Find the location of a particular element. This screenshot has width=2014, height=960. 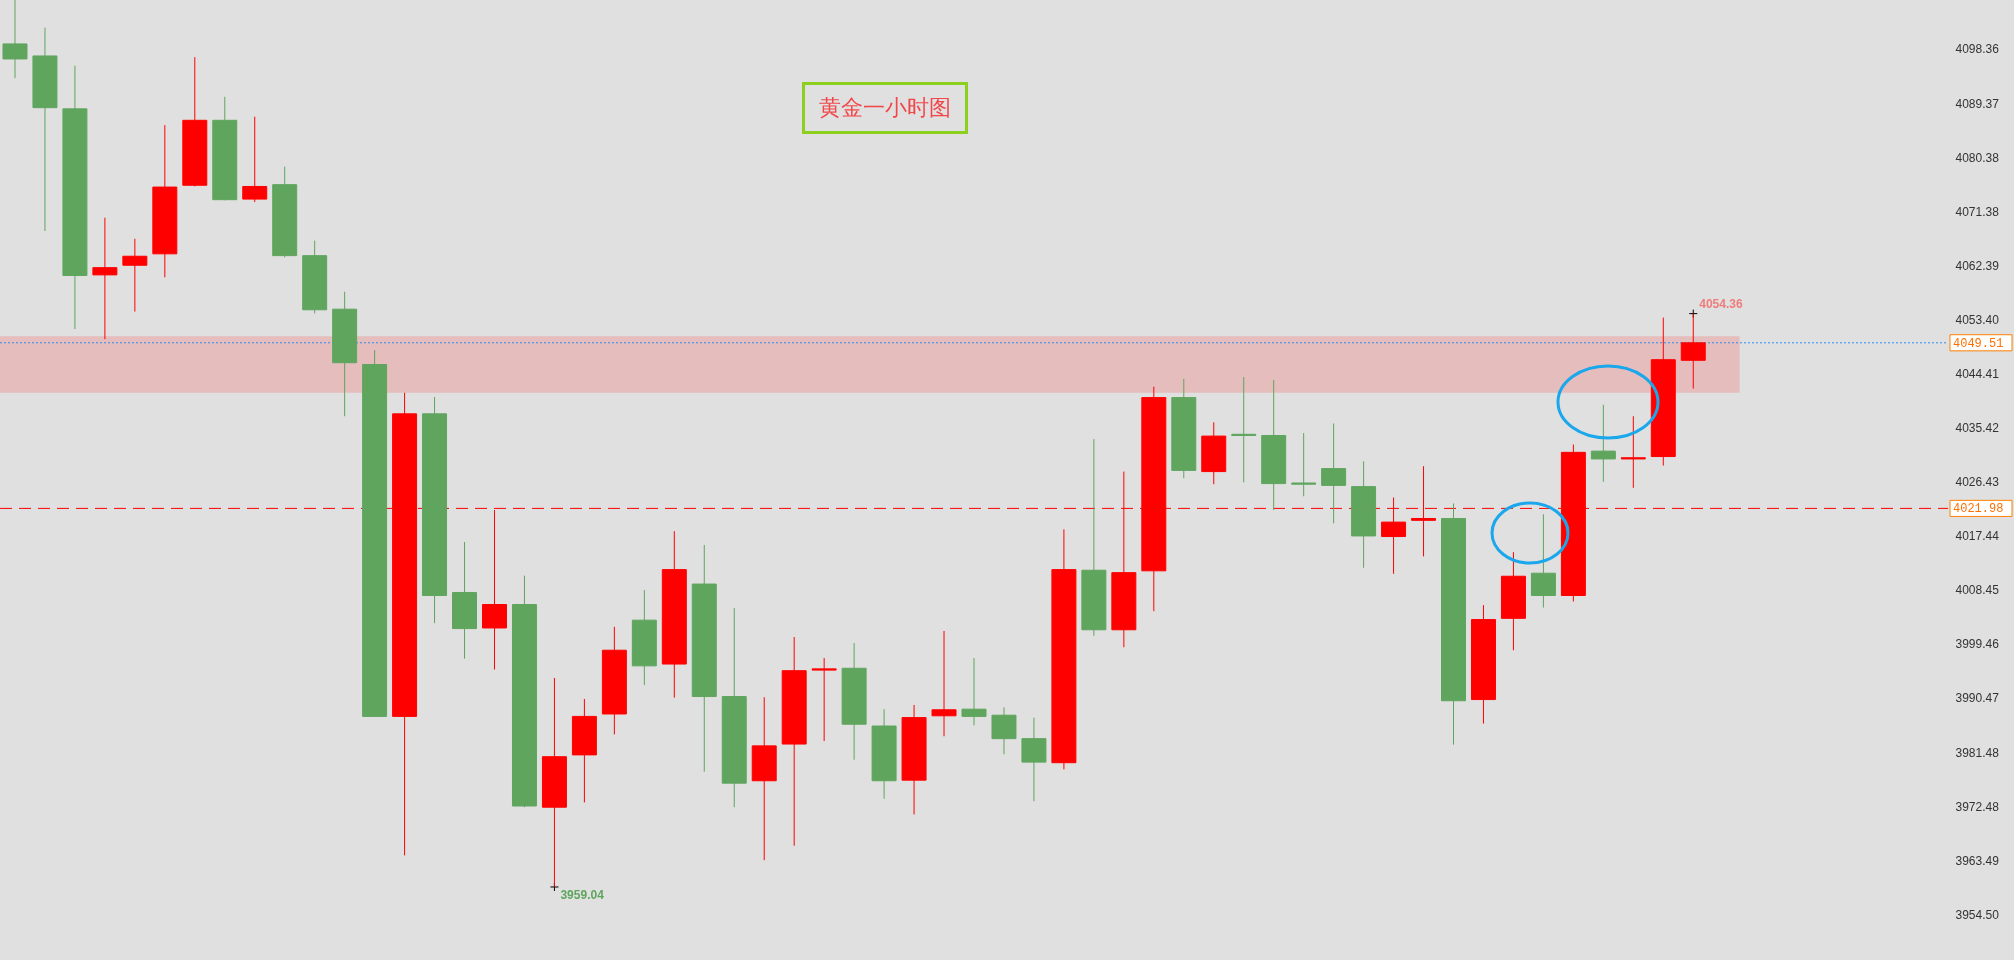

y-tick-label: 4089.37 is located at coordinates (1977, 103).